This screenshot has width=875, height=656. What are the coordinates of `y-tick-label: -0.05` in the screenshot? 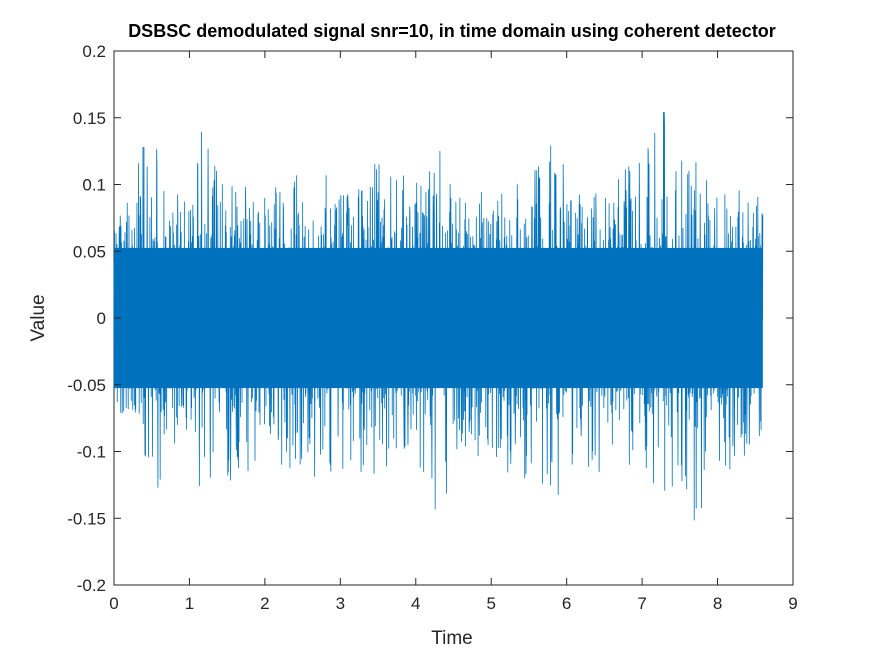 It's located at (86, 385).